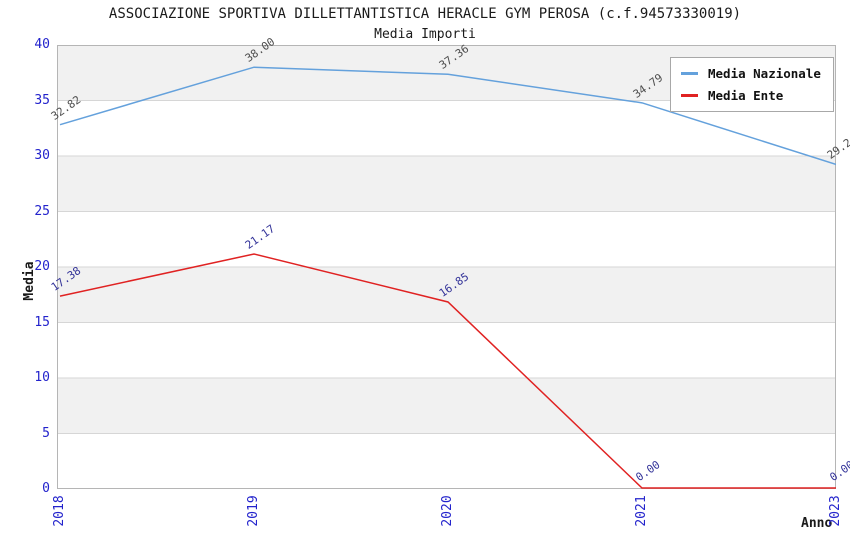 Image resolution: width=850 pixels, height=550 pixels. What do you see at coordinates (764, 73) in the screenshot?
I see `legend-label-media-nazionale: Media Nazionale` at bounding box center [764, 73].